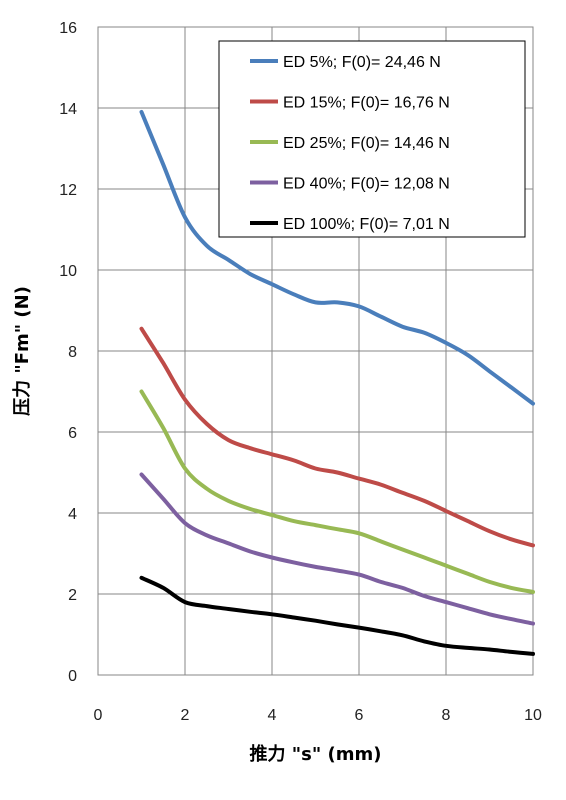 This screenshot has height=800, width=566. What do you see at coordinates (316, 754) in the screenshot?
I see `x-axis-title: 推力 "s" (mm)` at bounding box center [316, 754].